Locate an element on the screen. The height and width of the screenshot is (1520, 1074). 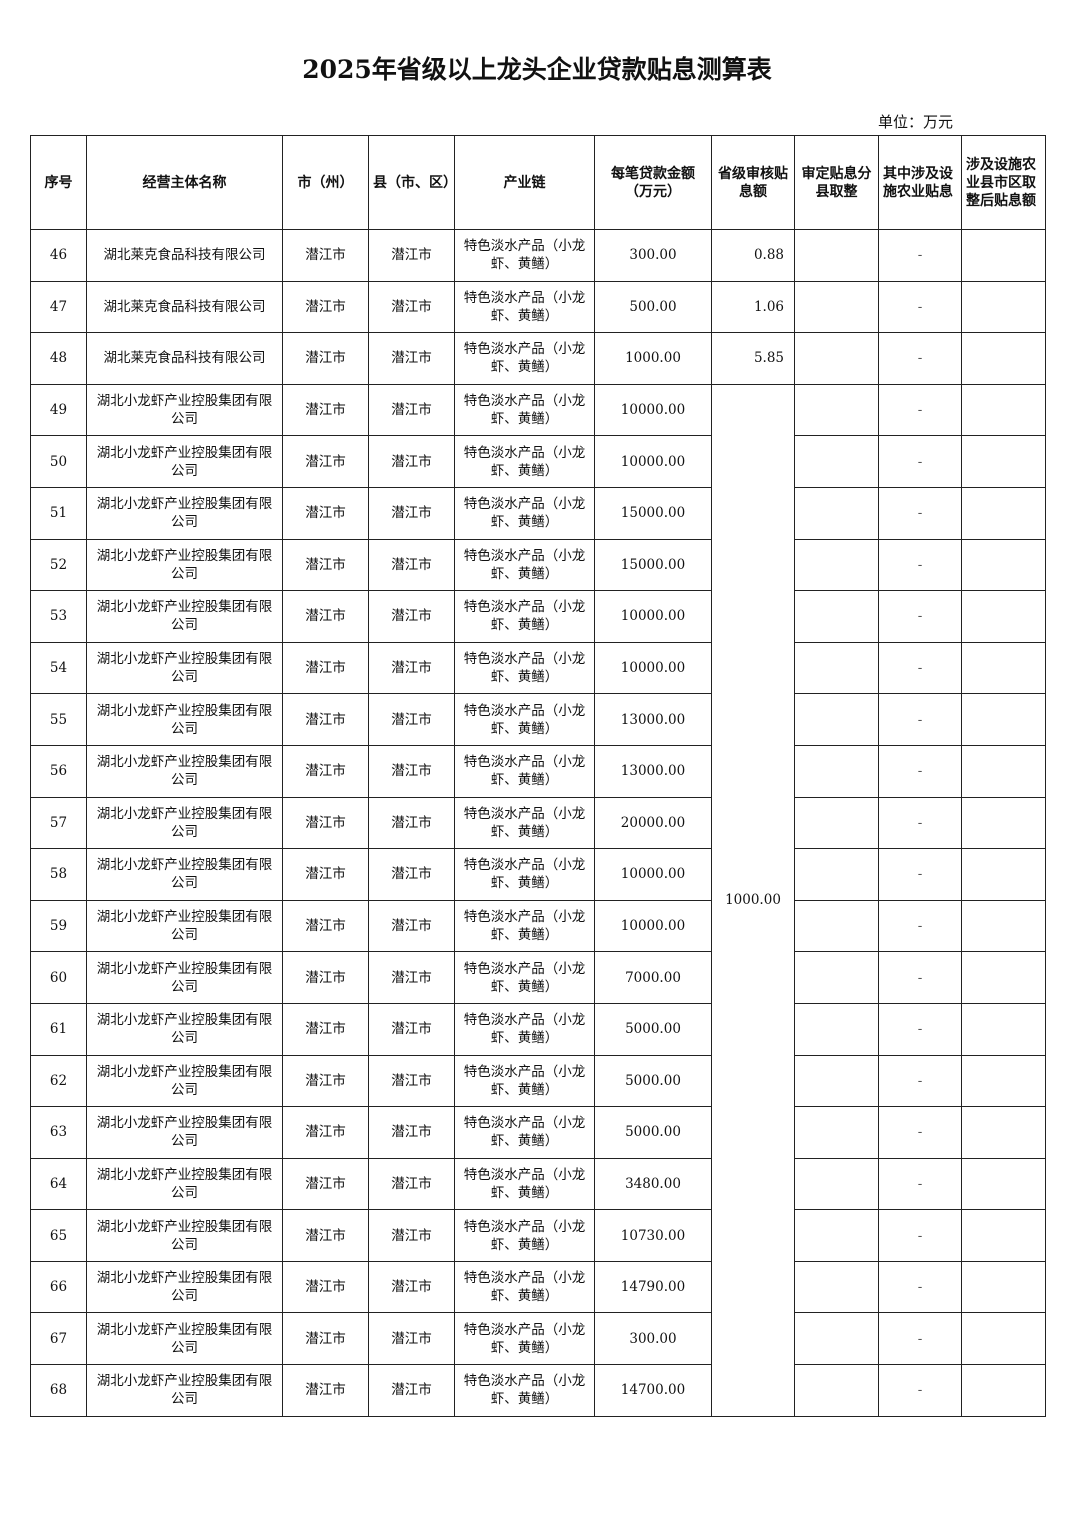
cell-subsidy: 0.88 is located at coordinates (753, 255).